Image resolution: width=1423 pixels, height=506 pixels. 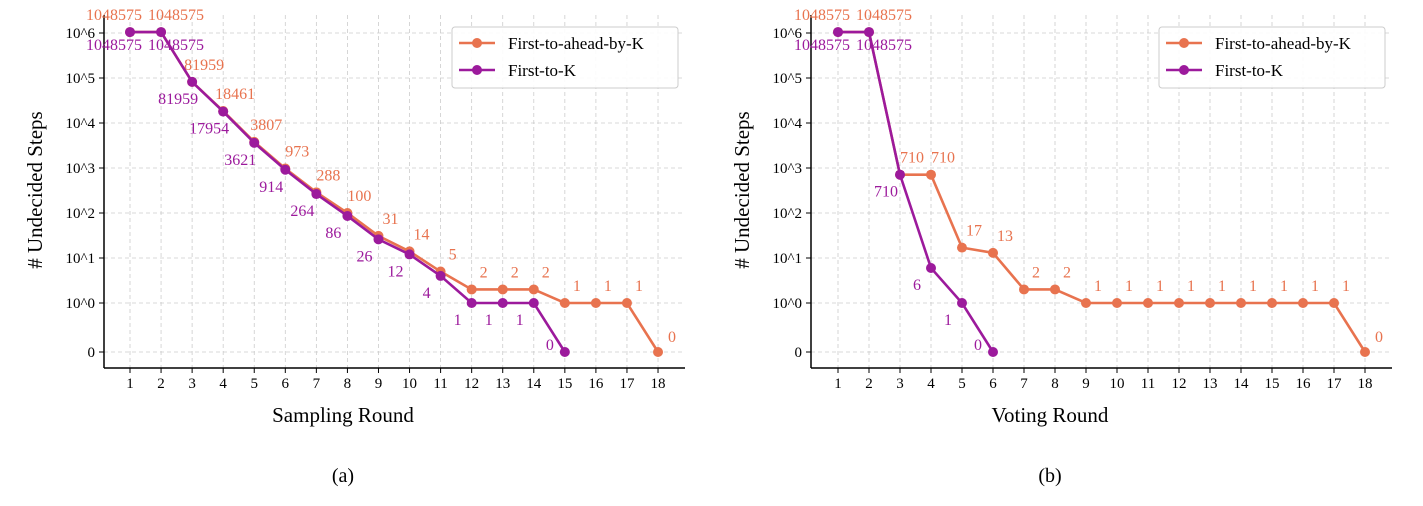 I want to click on panel-label: (a), so click(x=343, y=476).